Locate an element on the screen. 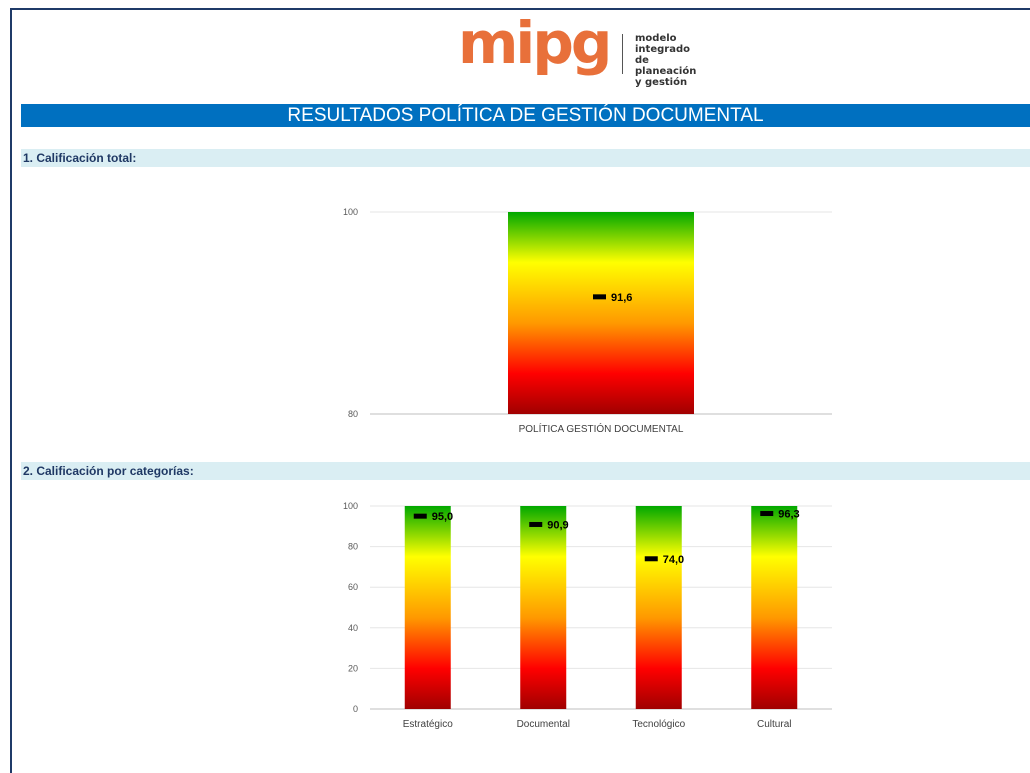 The image size is (1030, 773). x-tick-label: Estratégico is located at coordinates (428, 724).